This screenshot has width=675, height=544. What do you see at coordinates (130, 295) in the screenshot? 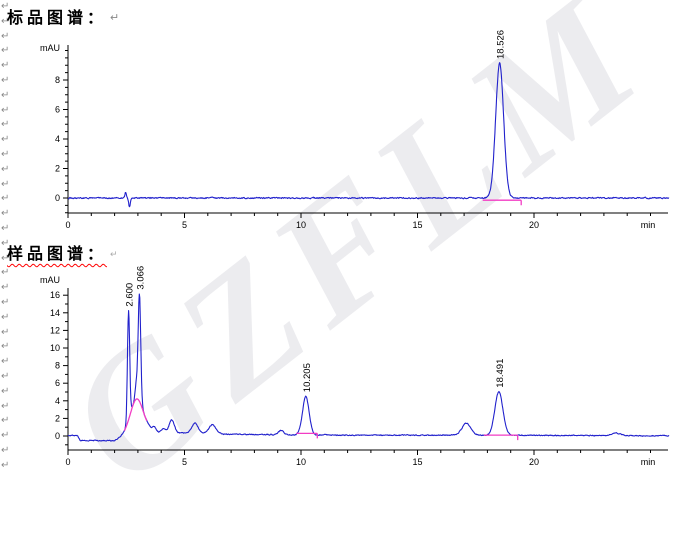
I see `peak-label: 2.600` at bounding box center [130, 295].